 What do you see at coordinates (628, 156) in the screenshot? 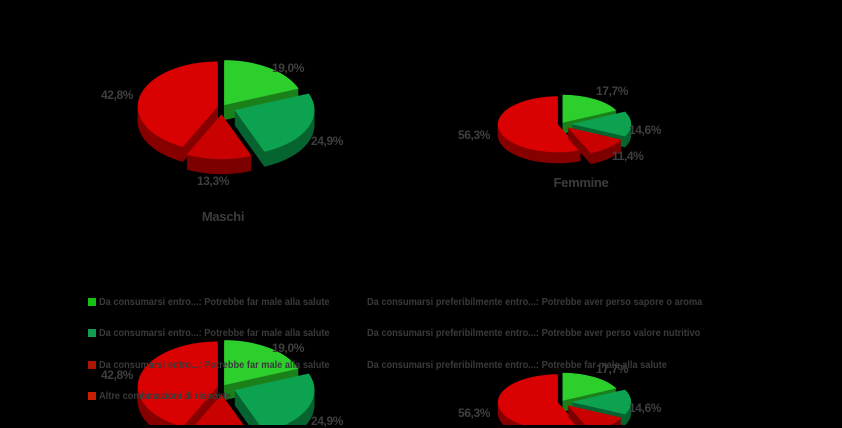
I see `femmine-value-label-2: 11,4%` at bounding box center [628, 156].